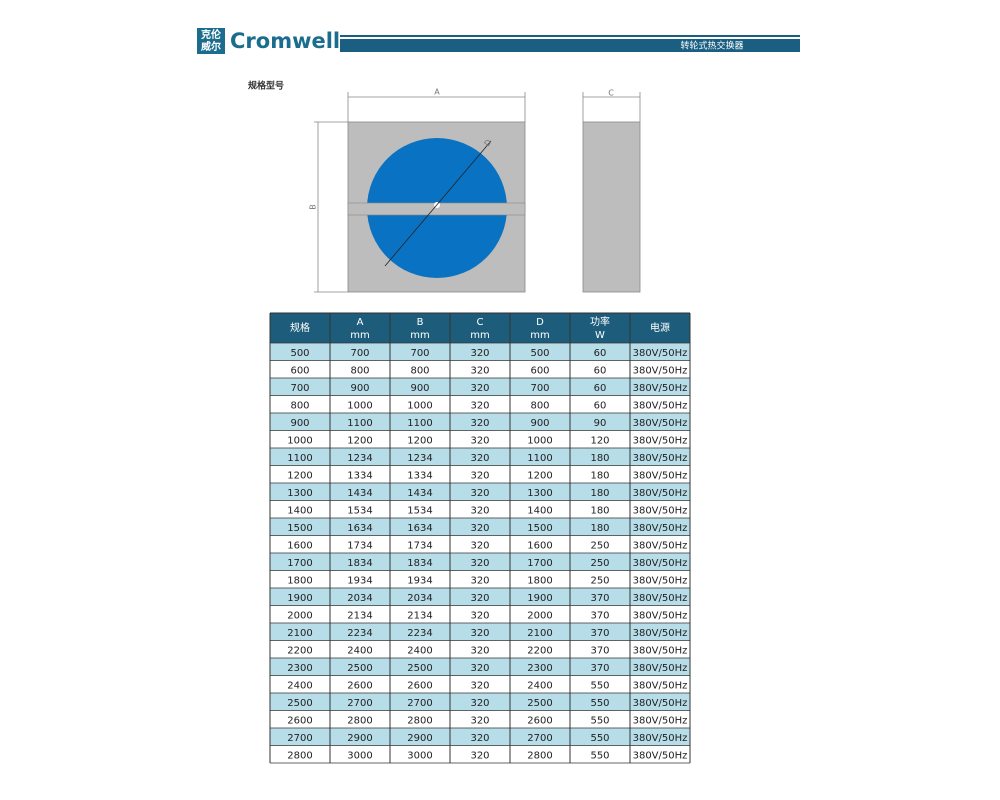 Image resolution: width=1000 pixels, height=800 pixels. What do you see at coordinates (419, 633) in the screenshot?
I see `cell: 2234` at bounding box center [419, 633].